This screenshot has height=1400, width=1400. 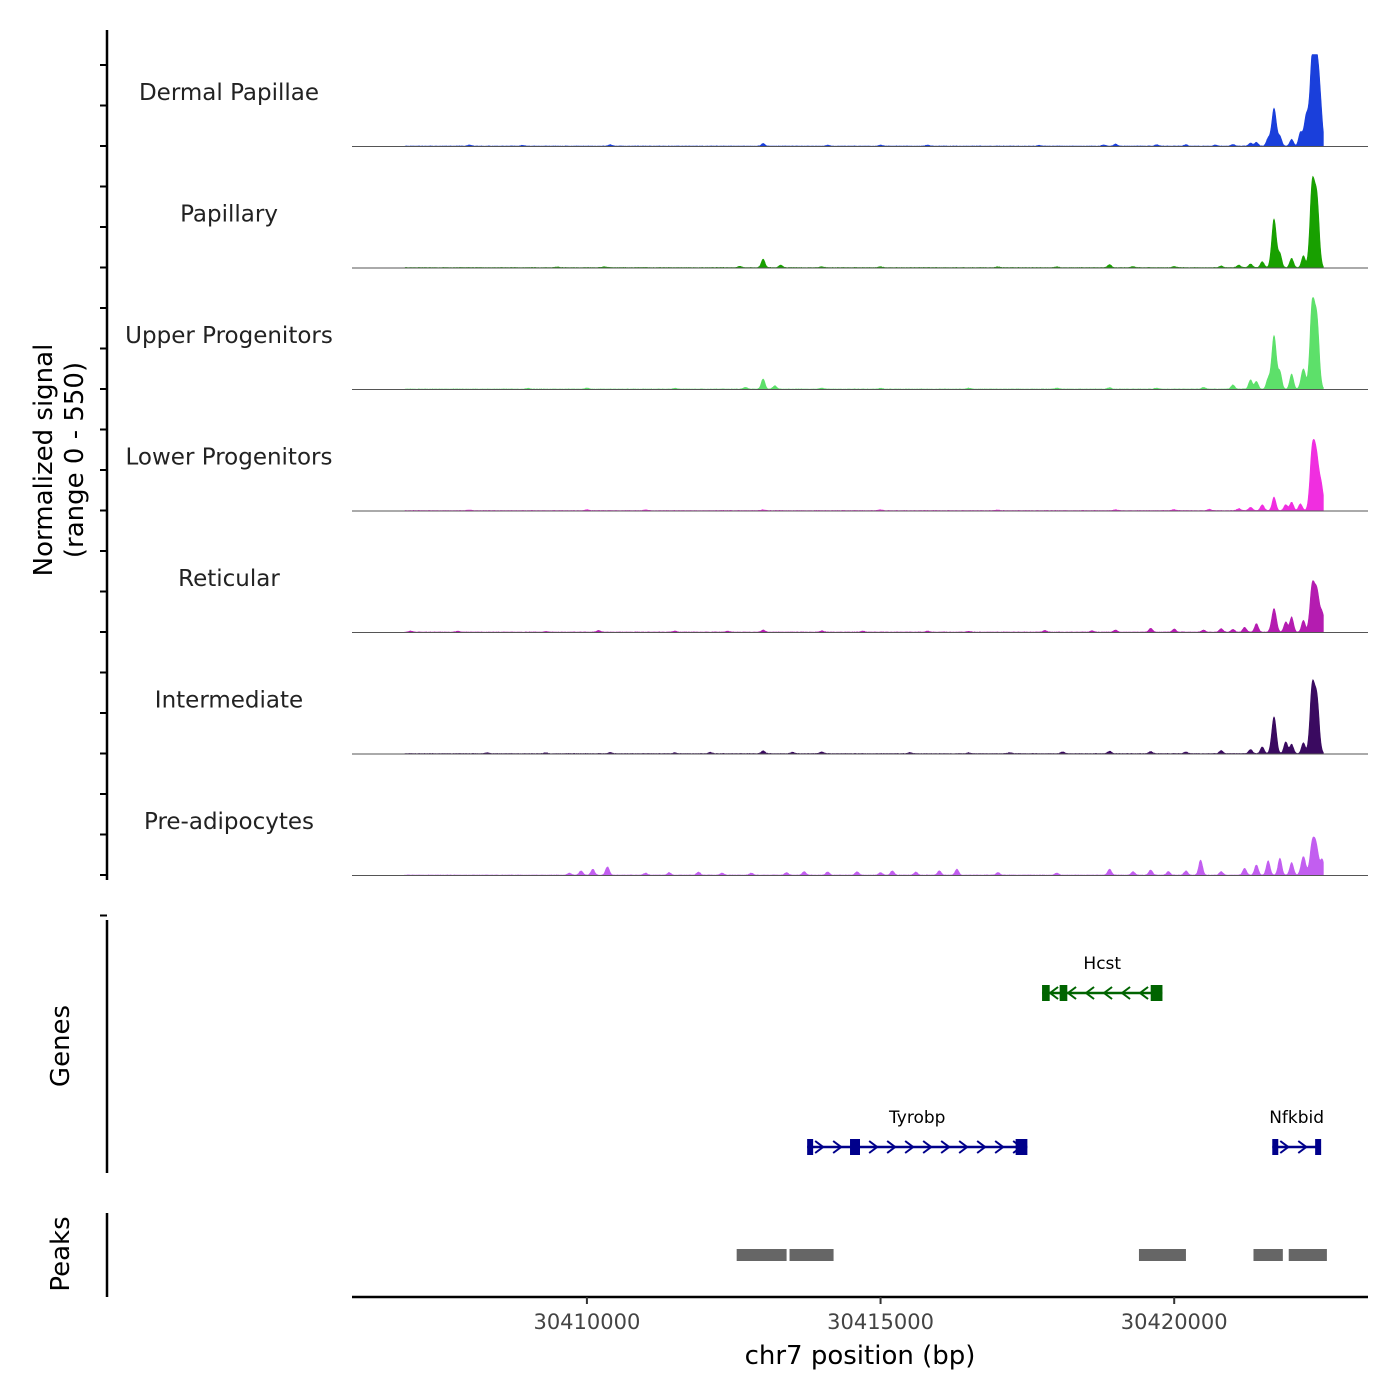 I want to click on gene-label: Hcst, so click(x=1102, y=964).